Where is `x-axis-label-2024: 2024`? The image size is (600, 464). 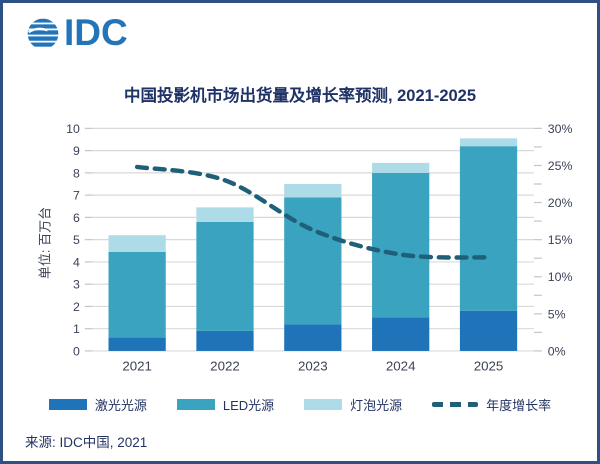
x-axis-label-2024: 2024 is located at coordinates (401, 366).